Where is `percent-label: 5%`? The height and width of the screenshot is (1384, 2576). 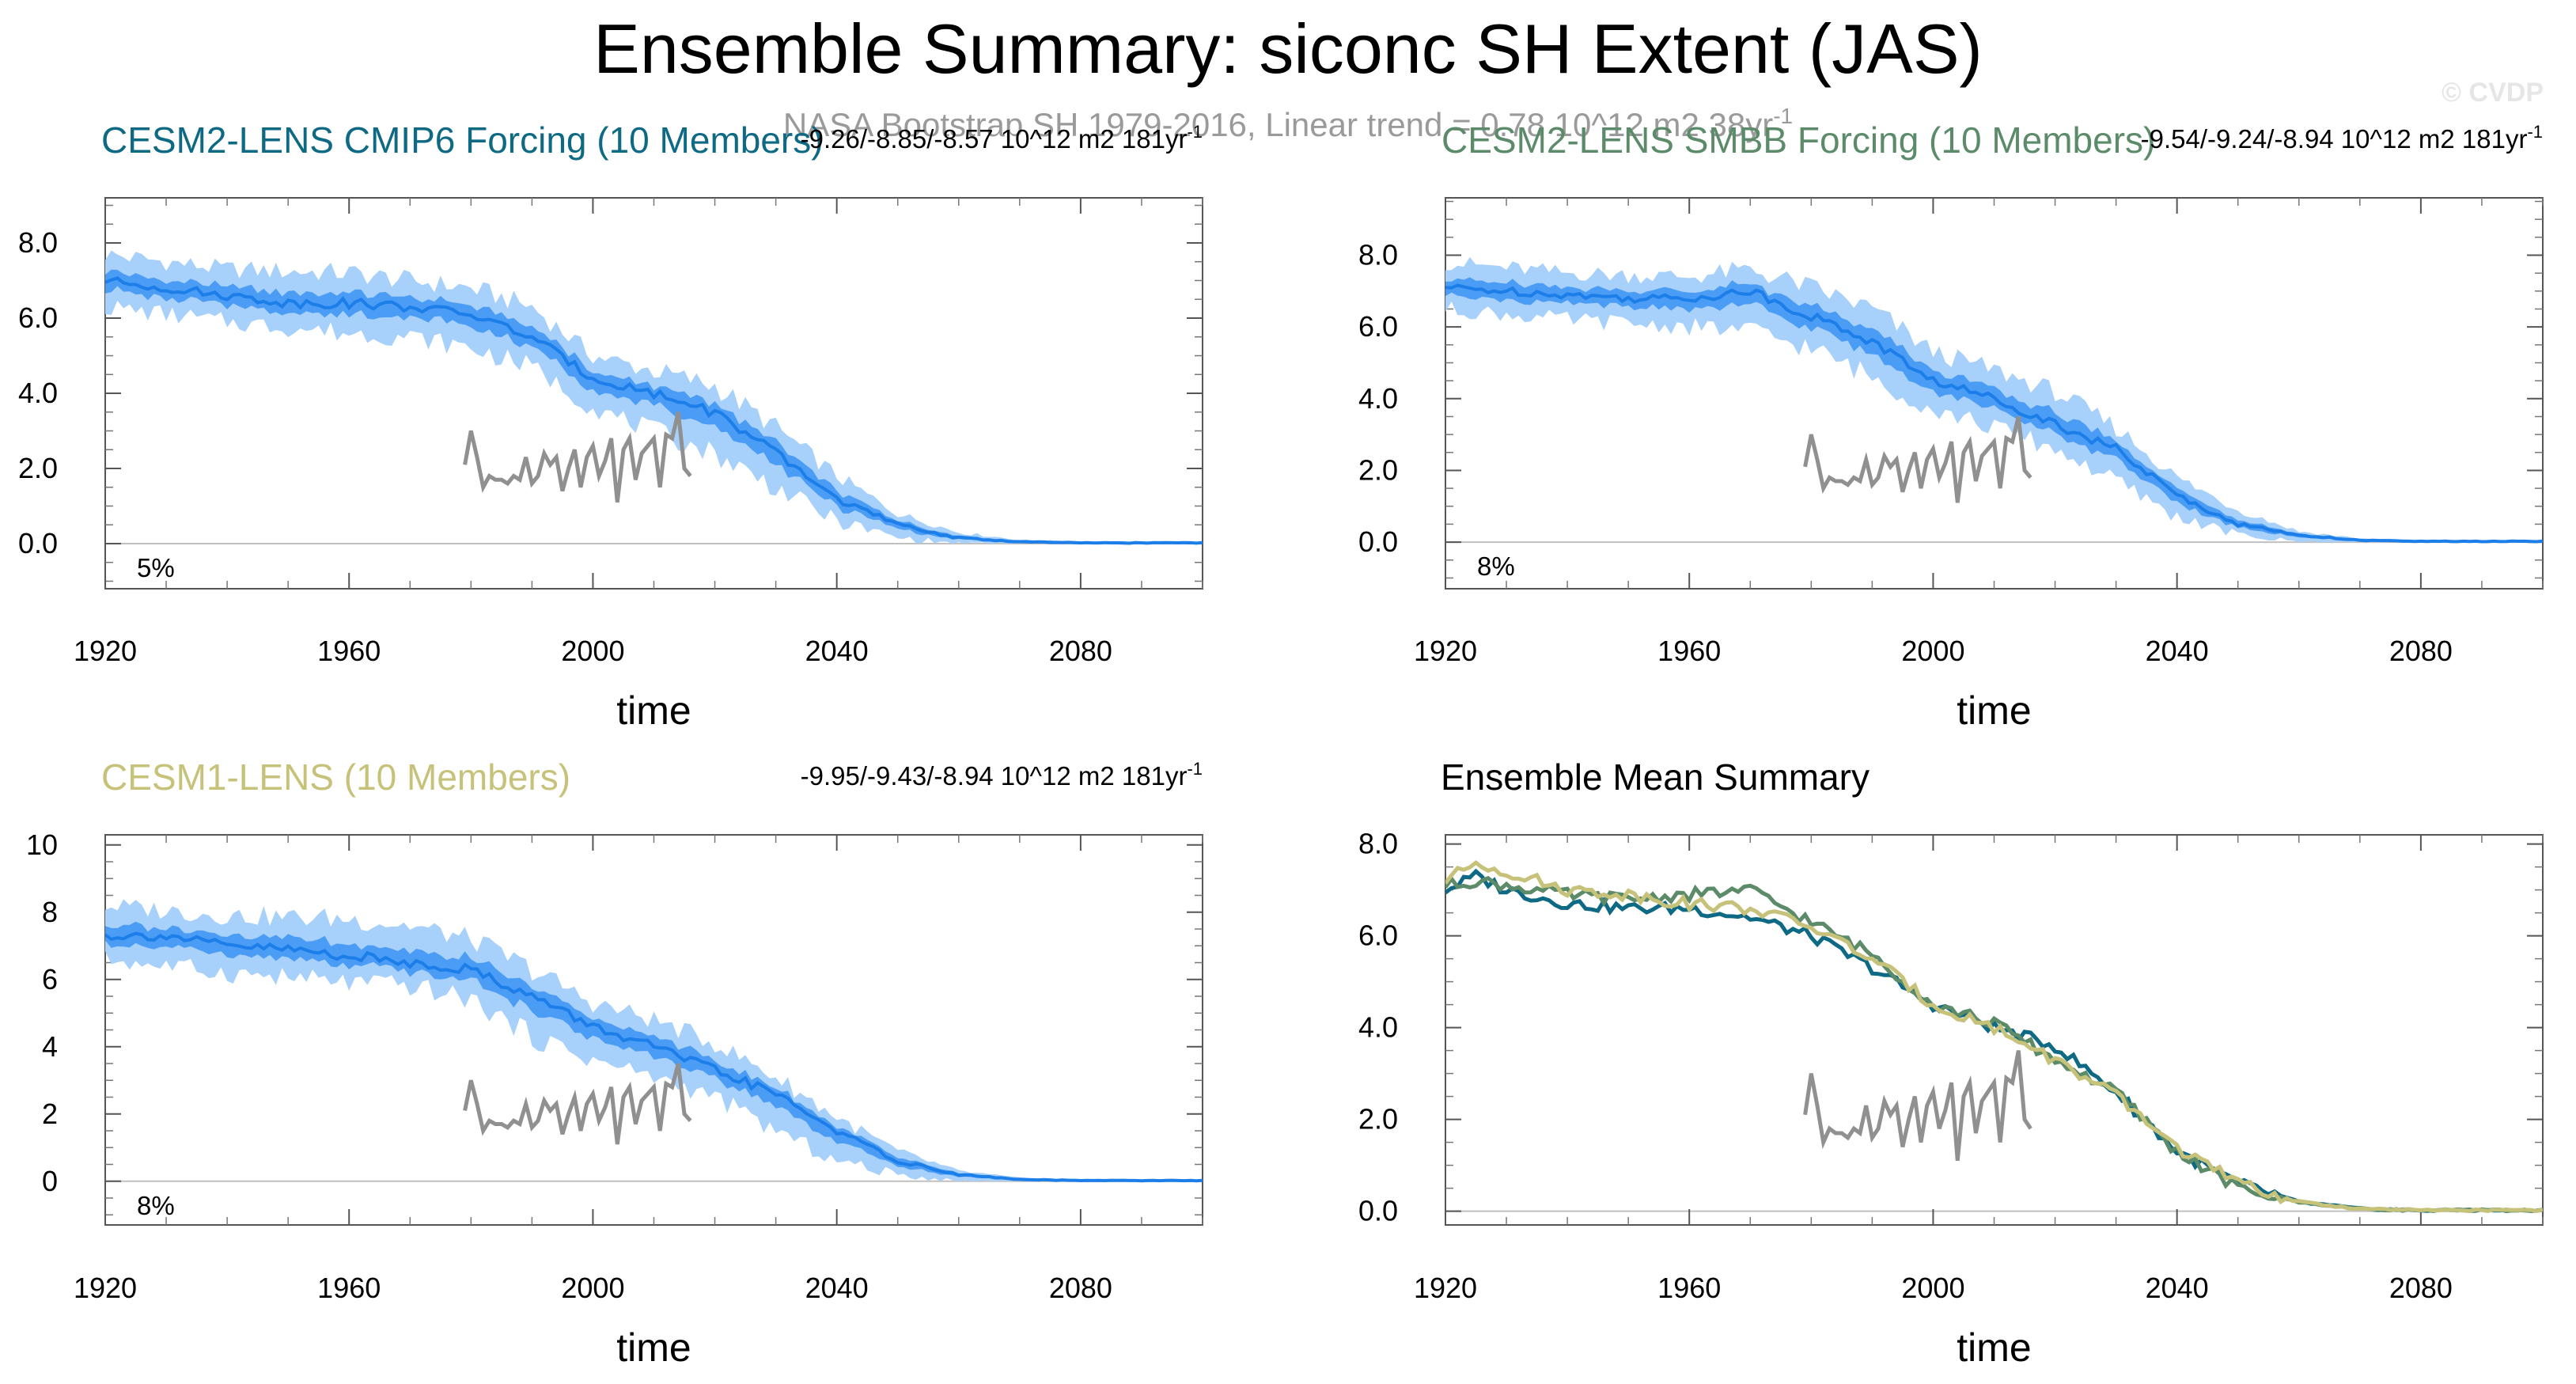
percent-label: 5% is located at coordinates (156, 567).